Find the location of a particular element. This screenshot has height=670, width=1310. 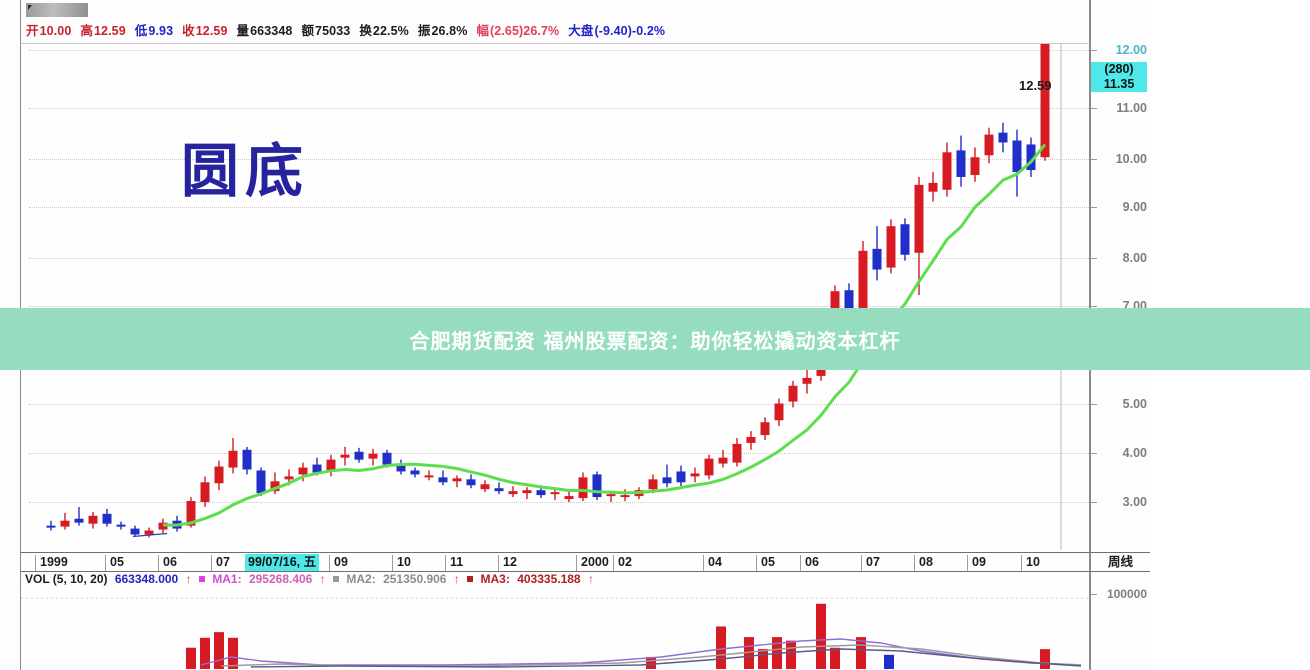

volume-chart-pane is located at coordinates (555, 628).